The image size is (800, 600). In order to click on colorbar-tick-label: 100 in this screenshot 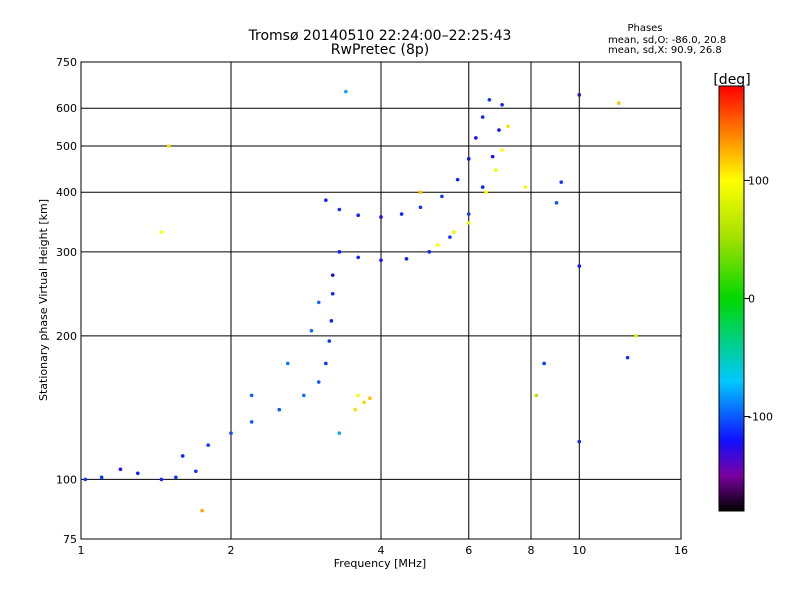, I will do `click(758, 180)`.